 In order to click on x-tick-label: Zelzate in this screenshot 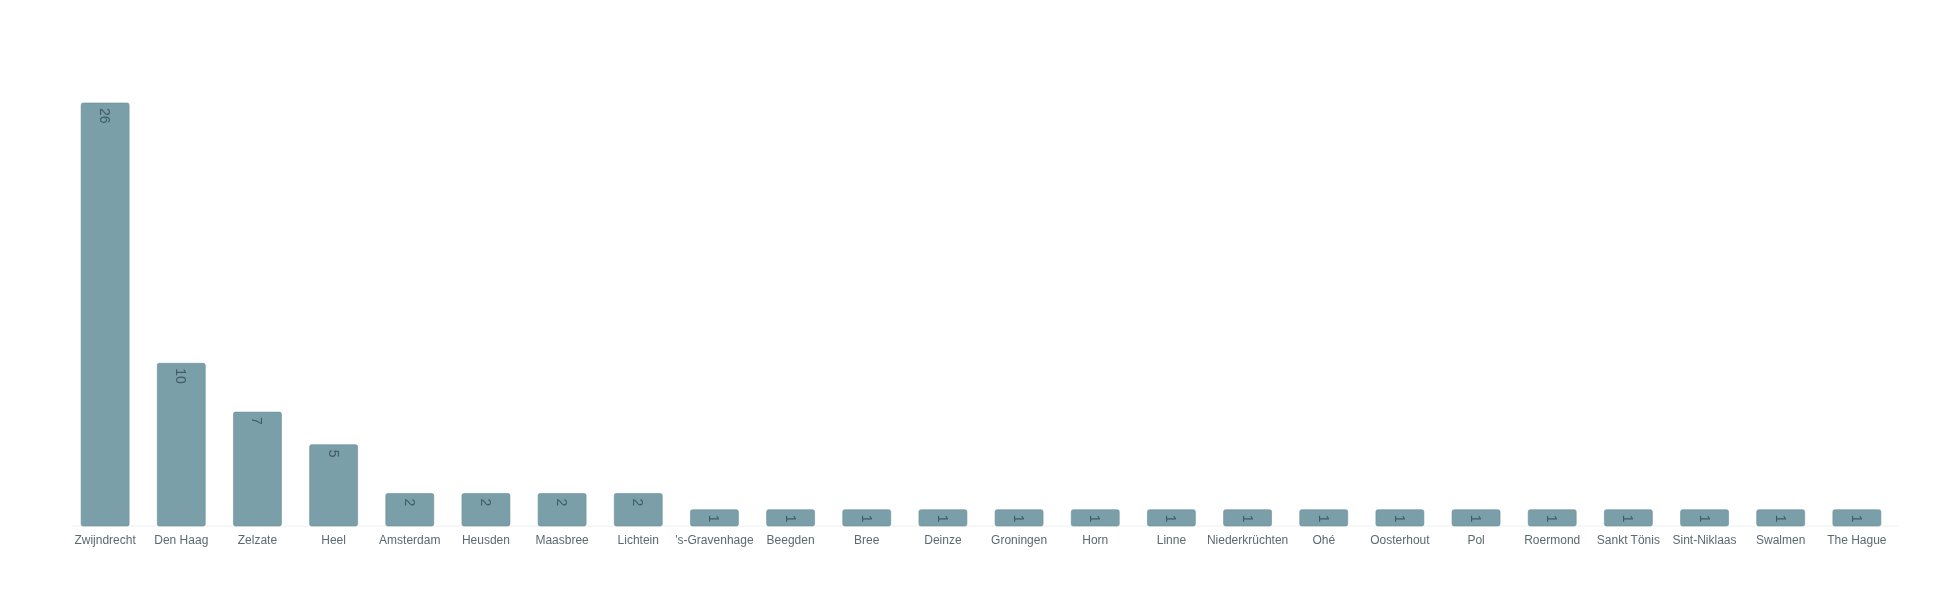, I will do `click(257, 540)`.